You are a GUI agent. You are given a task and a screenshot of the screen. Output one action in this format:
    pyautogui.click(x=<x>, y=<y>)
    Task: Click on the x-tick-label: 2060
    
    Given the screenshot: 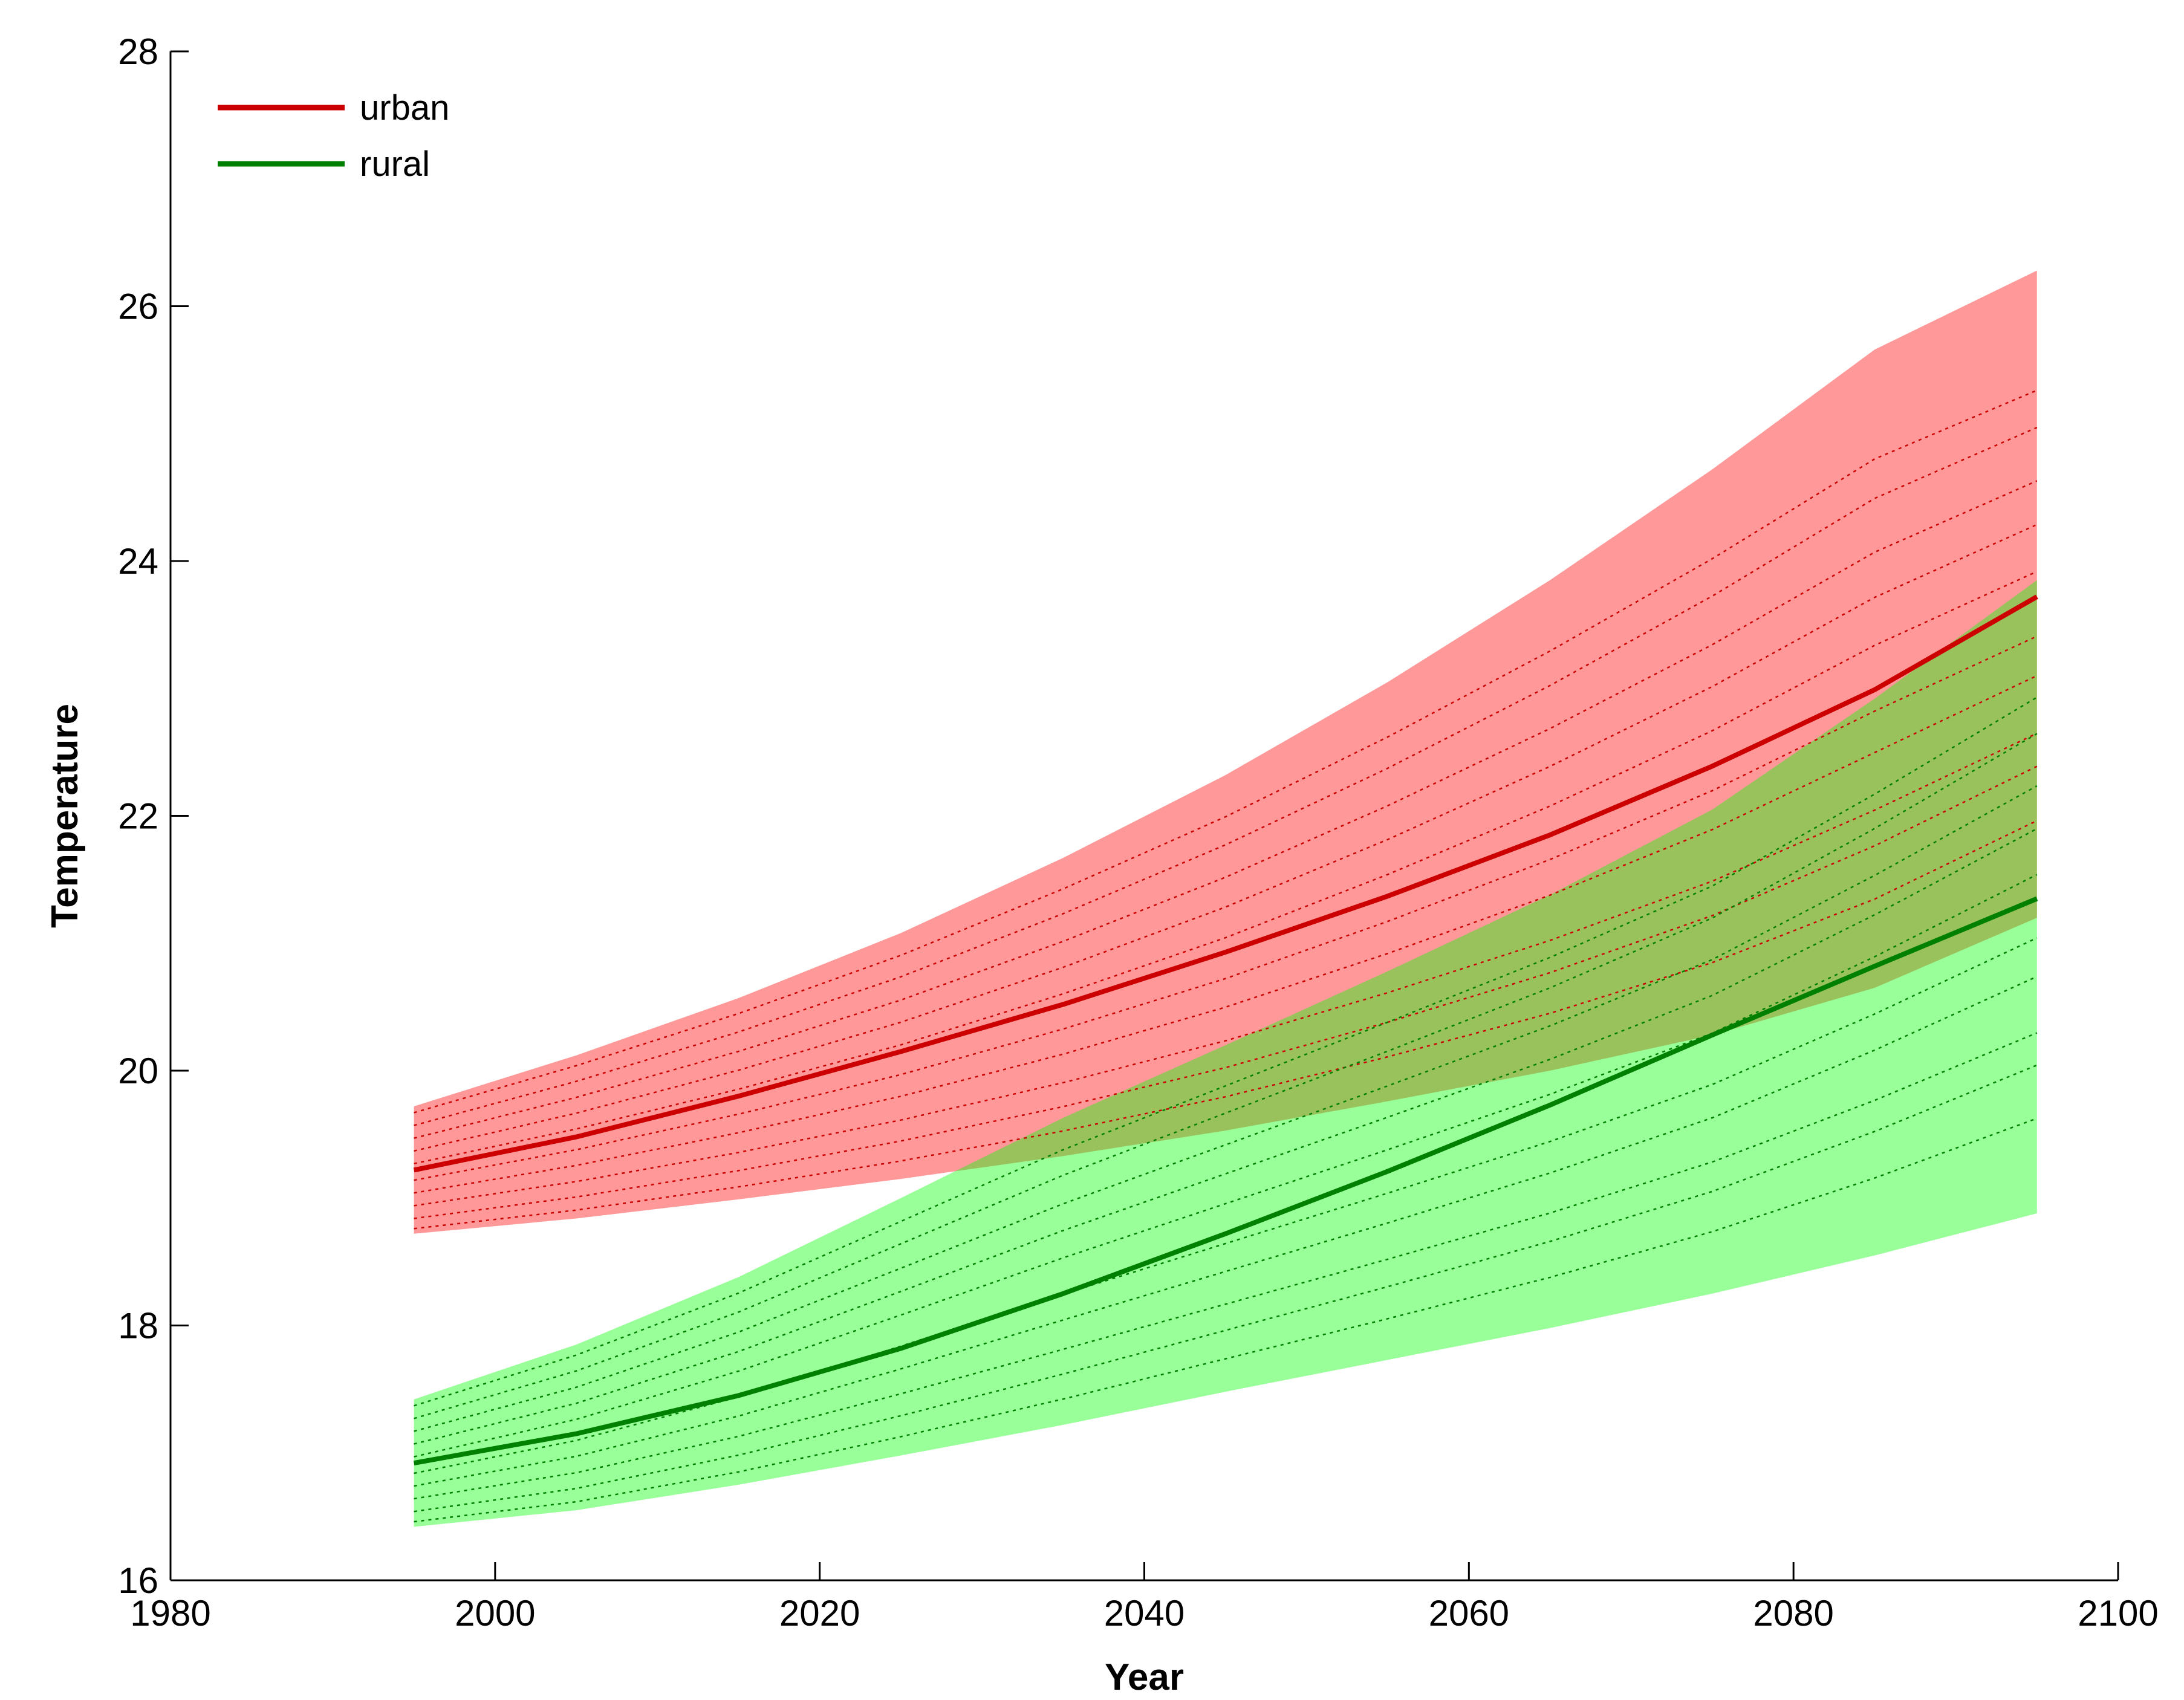 What is the action you would take?
    pyautogui.click(x=1469, y=1613)
    